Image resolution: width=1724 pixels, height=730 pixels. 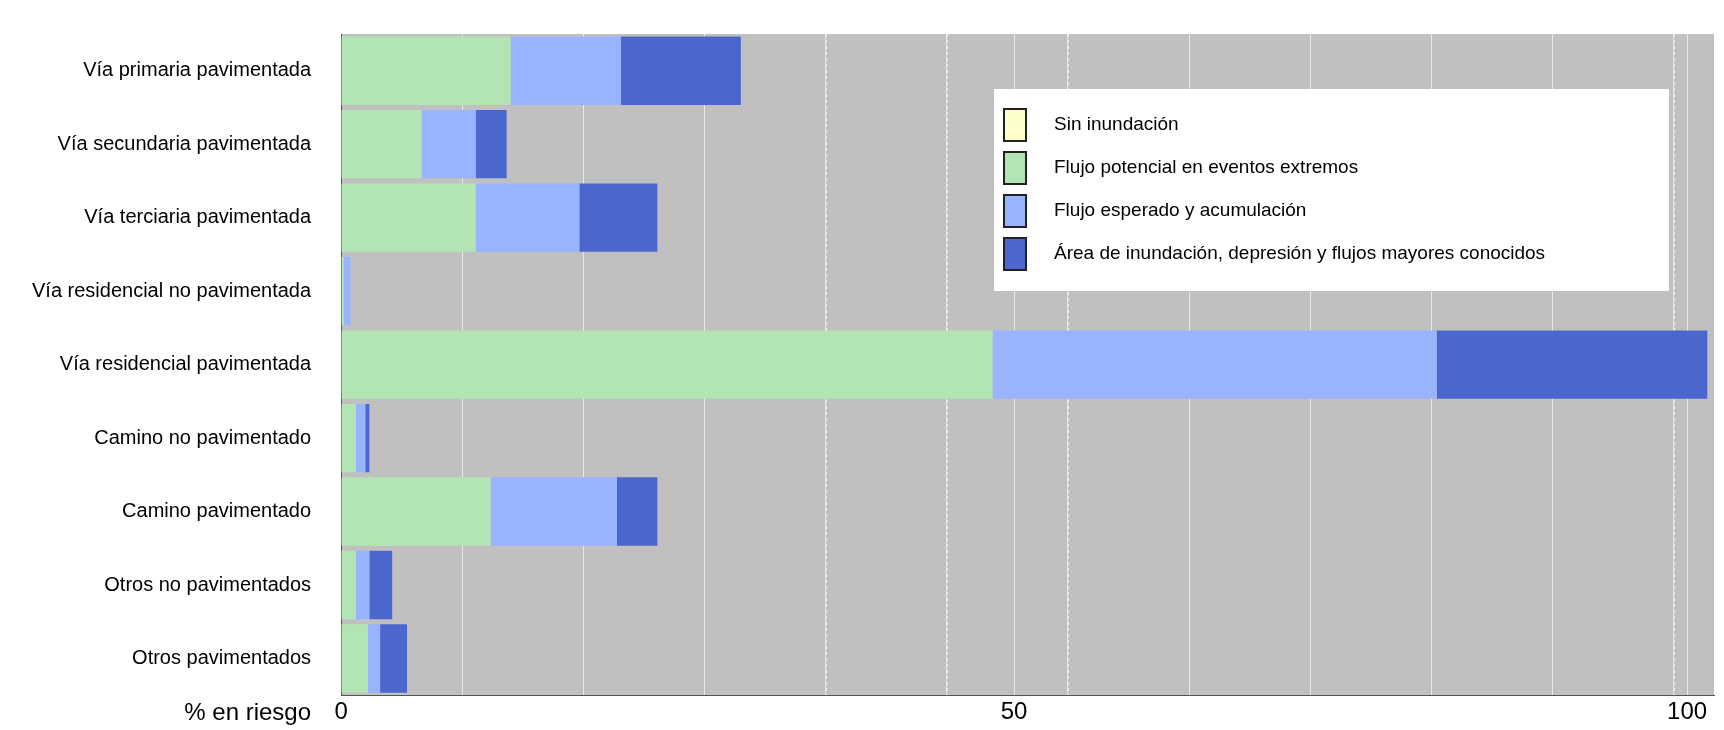 What do you see at coordinates (248, 711) in the screenshot?
I see `x-axis-title: % en riesgo` at bounding box center [248, 711].